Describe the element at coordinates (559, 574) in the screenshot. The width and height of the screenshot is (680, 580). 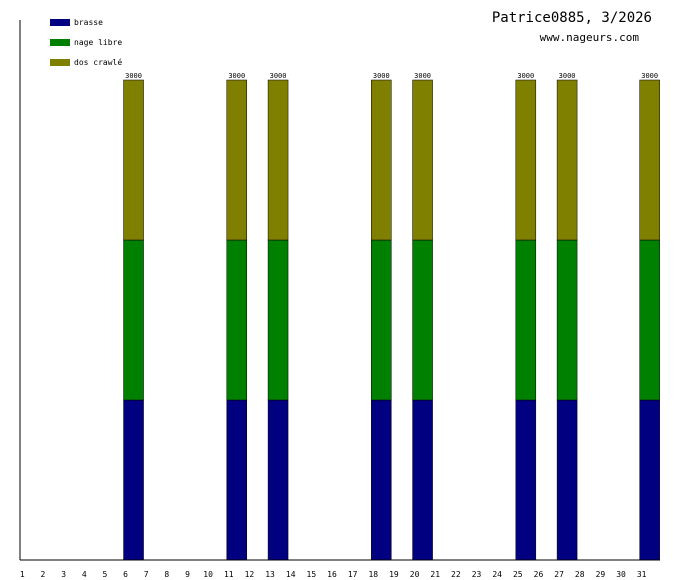
I see `x-tick-label-27: 27` at that location.